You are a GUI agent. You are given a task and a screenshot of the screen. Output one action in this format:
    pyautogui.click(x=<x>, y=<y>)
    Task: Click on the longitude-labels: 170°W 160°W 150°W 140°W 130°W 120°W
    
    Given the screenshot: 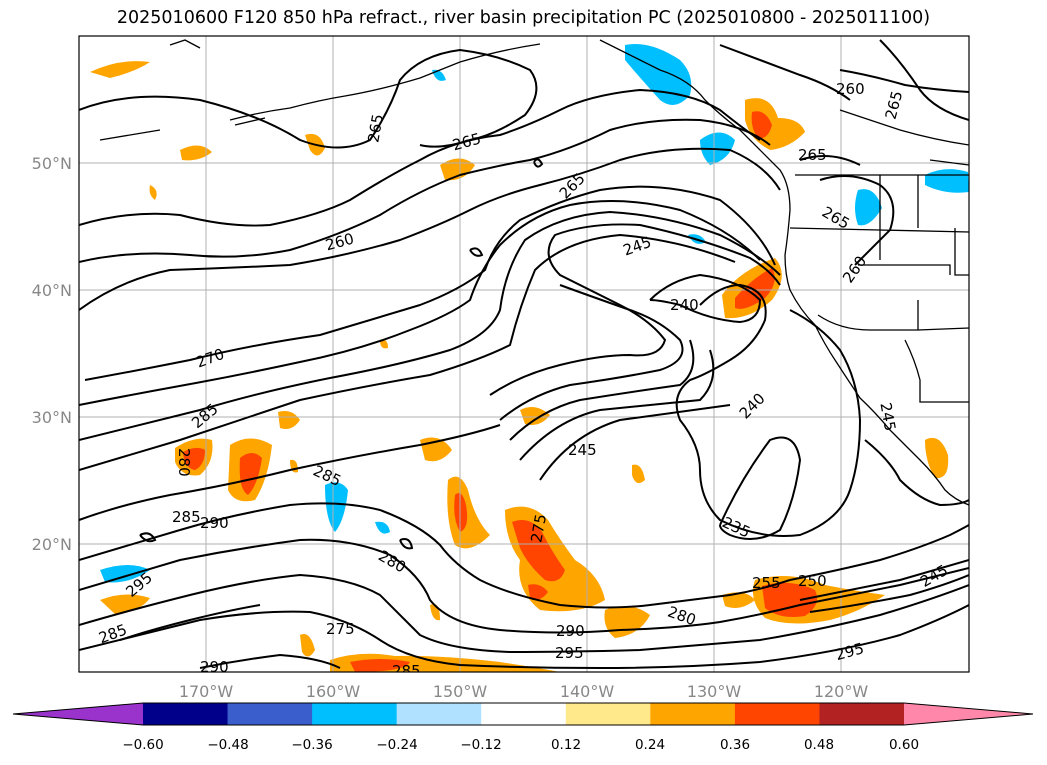 What is the action you would take?
    pyautogui.click(x=524, y=691)
    